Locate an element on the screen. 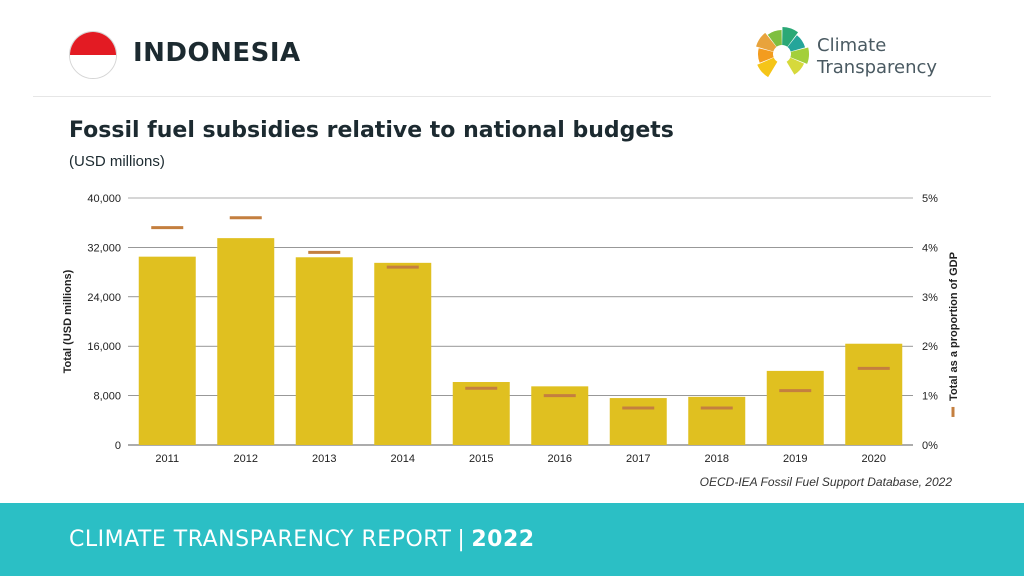 The image size is (1024, 576). footer-bar: CLIMATE TRANSPARENCY REPORT | 2022 is located at coordinates (512, 539).